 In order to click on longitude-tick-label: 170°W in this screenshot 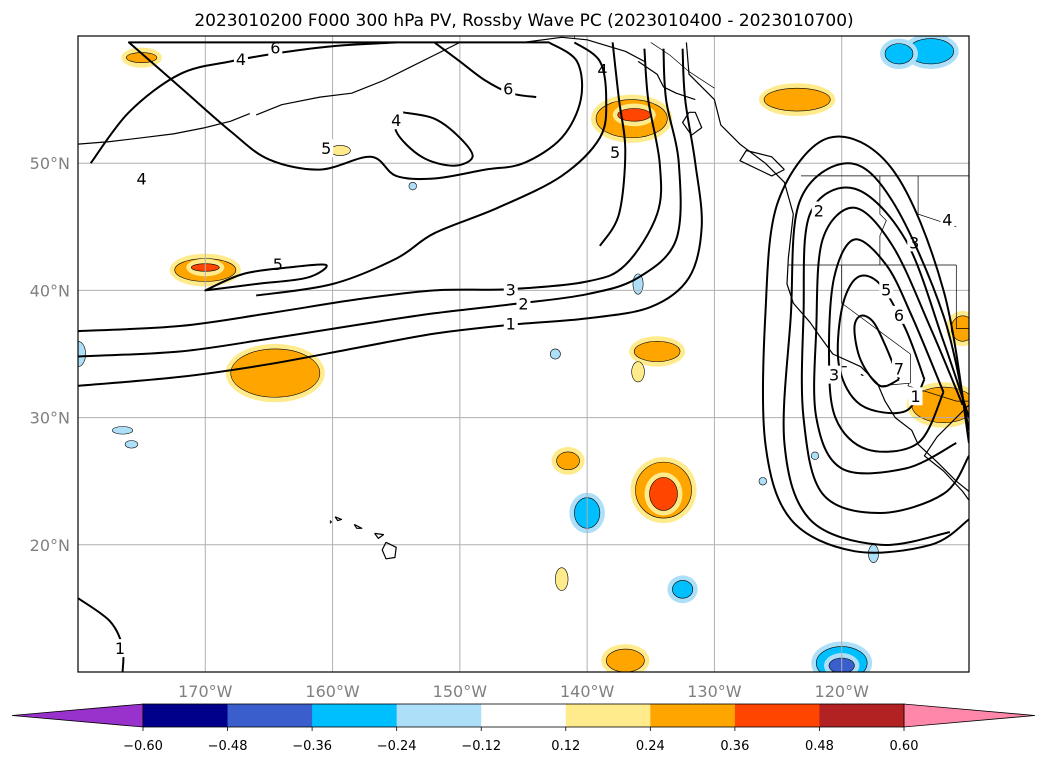, I will do `click(205, 691)`.